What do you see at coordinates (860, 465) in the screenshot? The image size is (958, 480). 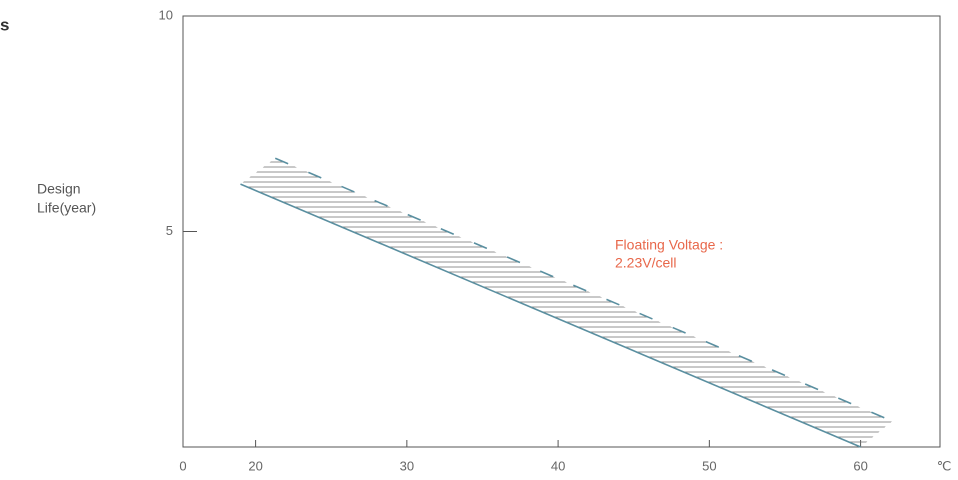 I see `x-tick-label: 60` at bounding box center [860, 465].